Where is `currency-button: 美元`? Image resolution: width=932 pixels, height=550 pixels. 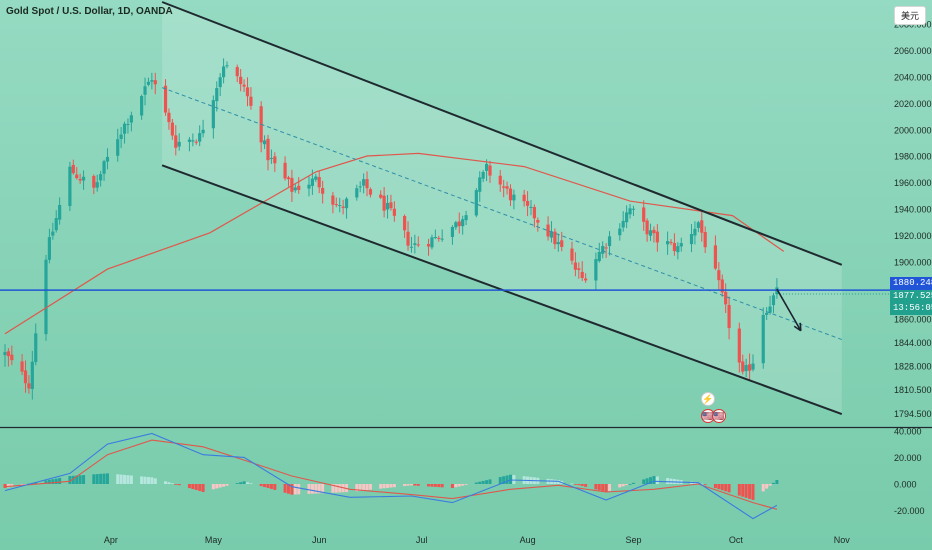 currency-button: 美元 is located at coordinates (909, 15).